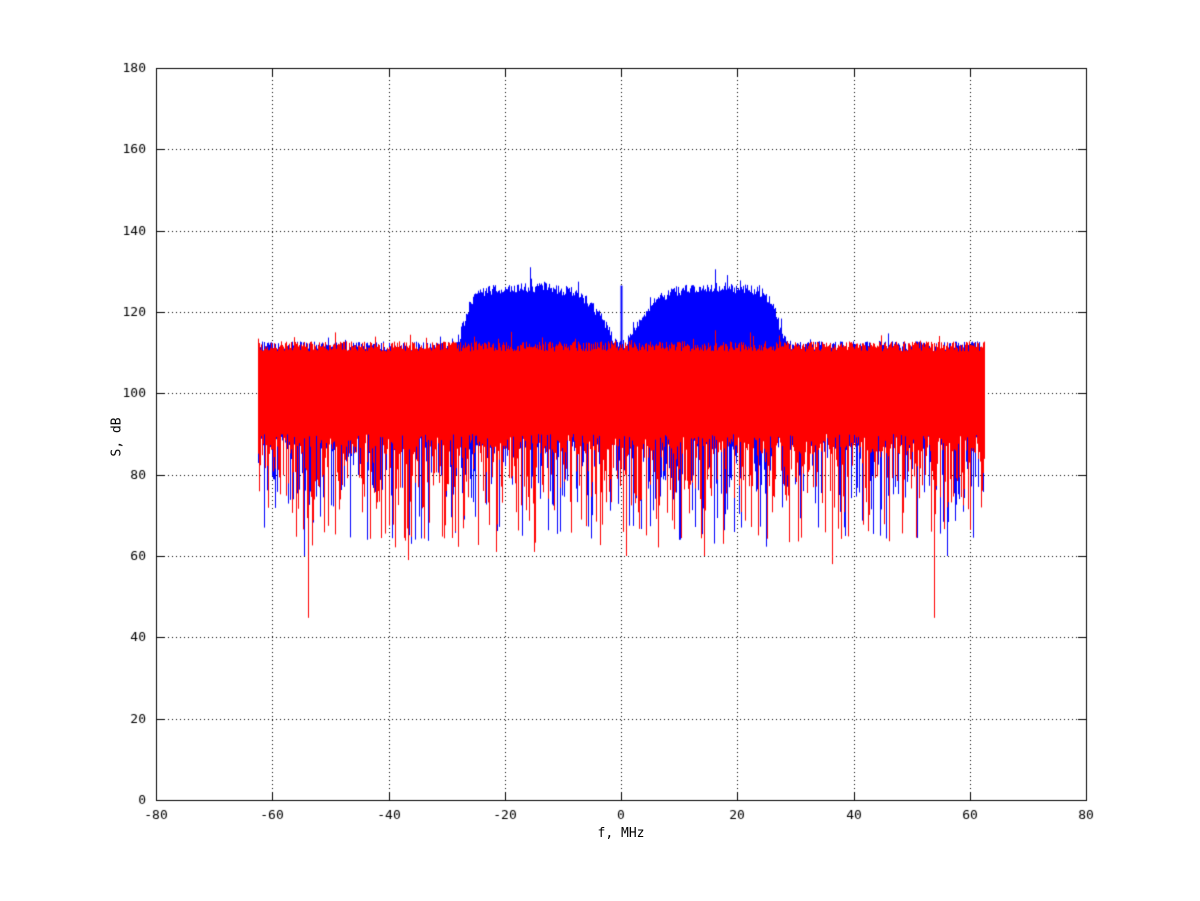  Describe the element at coordinates (621, 833) in the screenshot. I see `x-axis-label: f, MHz` at that location.